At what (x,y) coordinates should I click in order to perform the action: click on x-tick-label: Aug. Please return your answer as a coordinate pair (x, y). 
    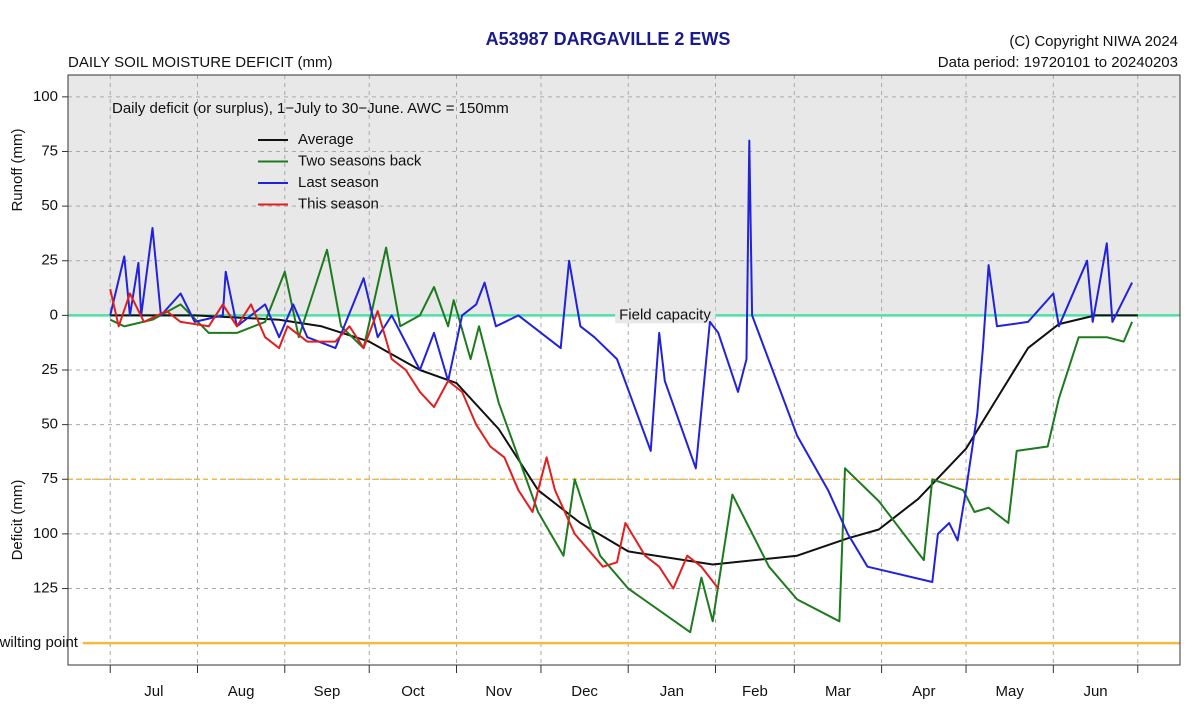
    Looking at the image, I should click on (241, 691).